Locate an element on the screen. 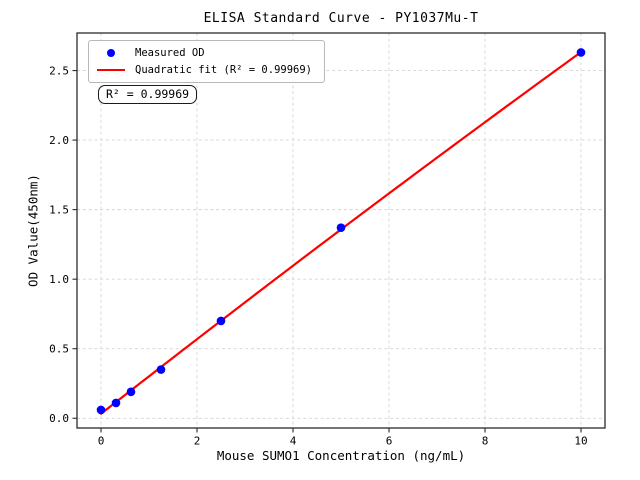 The height and width of the screenshot is (480, 640). legend-item-quadratic-fit: Quadratic fit (R² = 0.99969) is located at coordinates (204, 70).